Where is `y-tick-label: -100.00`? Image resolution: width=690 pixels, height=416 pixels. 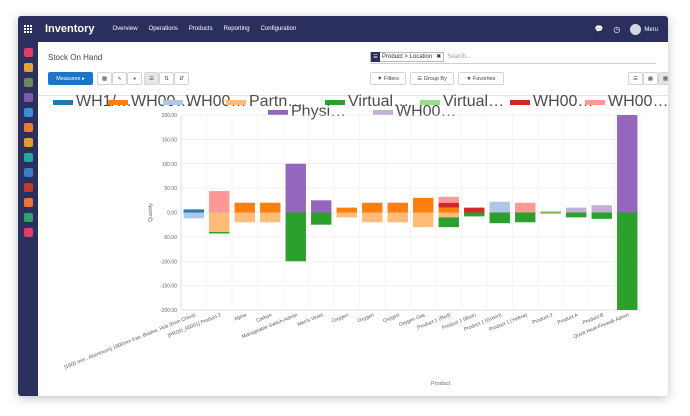 y-tick-label: -100.00 is located at coordinates (168, 262).